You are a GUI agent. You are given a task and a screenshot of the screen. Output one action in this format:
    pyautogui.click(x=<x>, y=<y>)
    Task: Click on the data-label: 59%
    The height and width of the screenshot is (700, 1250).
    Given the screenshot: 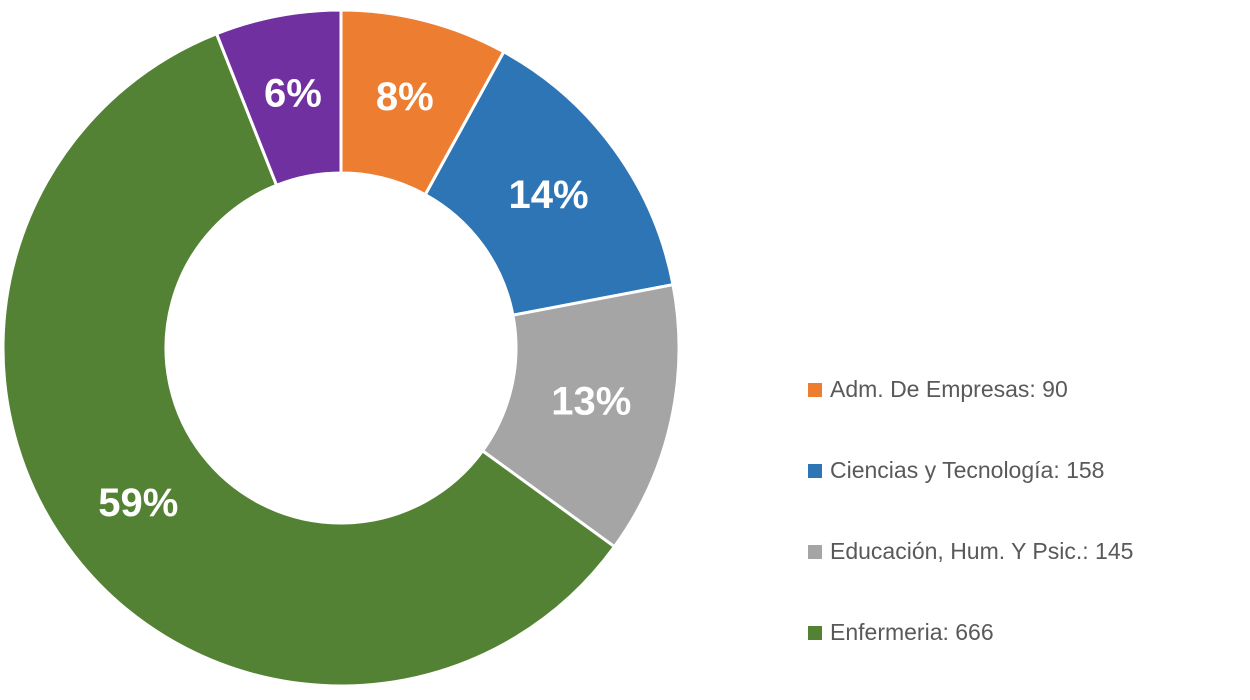 What is the action you would take?
    pyautogui.click(x=138, y=503)
    